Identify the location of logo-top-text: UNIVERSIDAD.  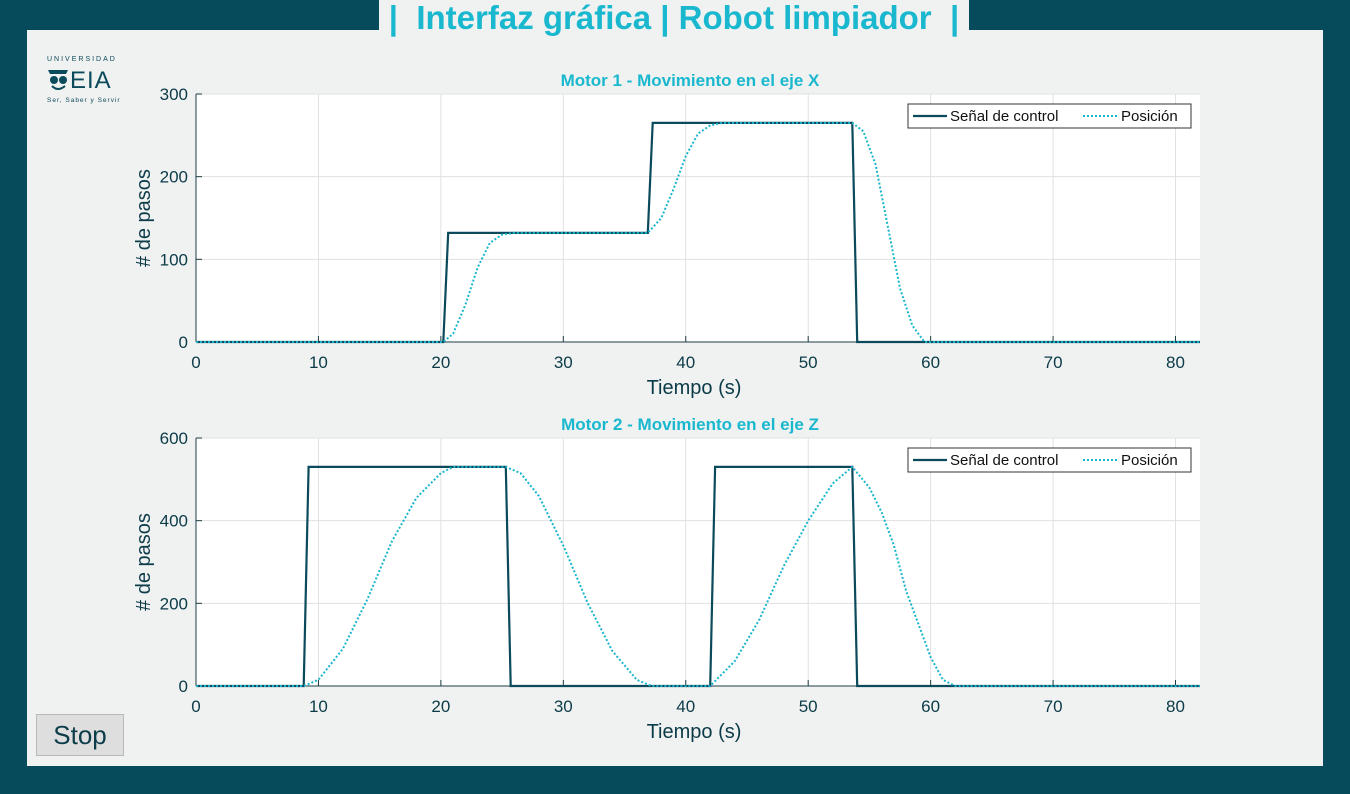
(82, 59).